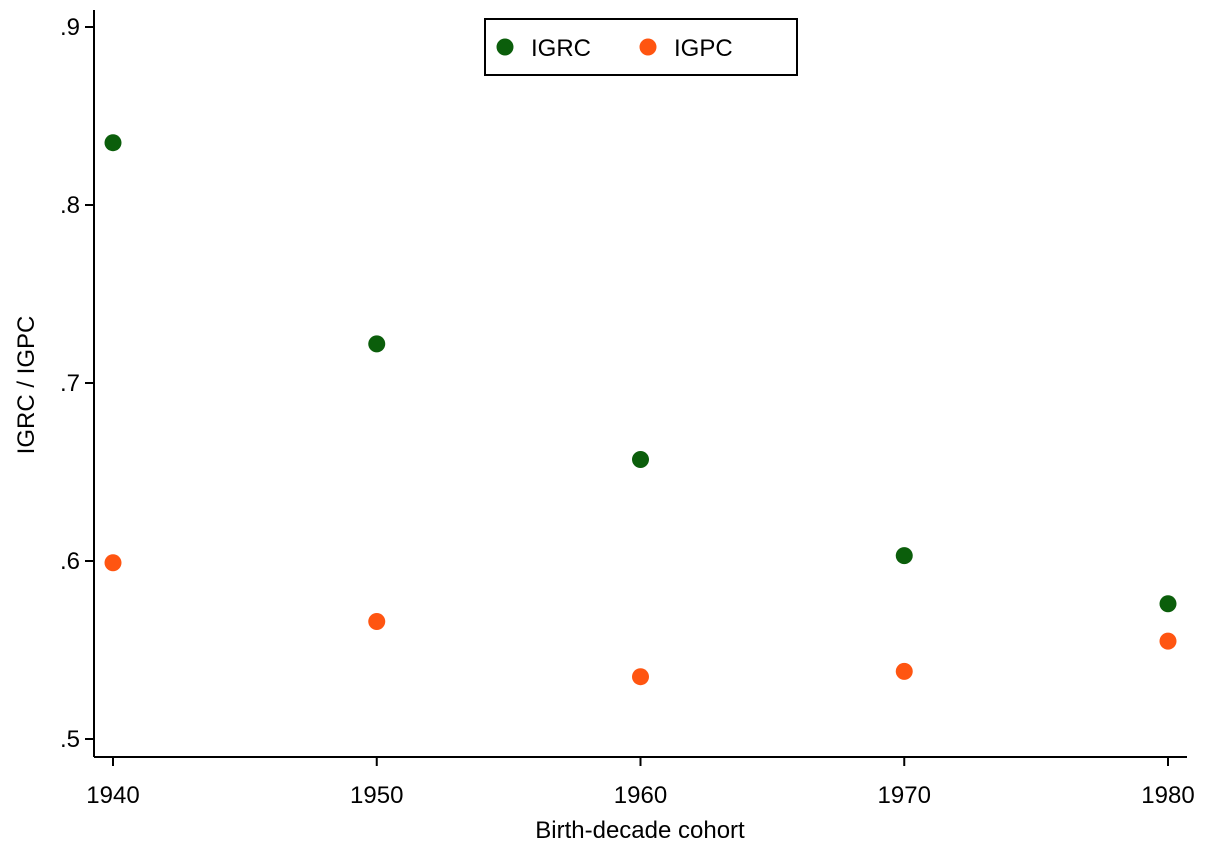 The image size is (1209, 846). What do you see at coordinates (561, 48) in the screenshot?
I see `legend-label-igrc: IGRC` at bounding box center [561, 48].